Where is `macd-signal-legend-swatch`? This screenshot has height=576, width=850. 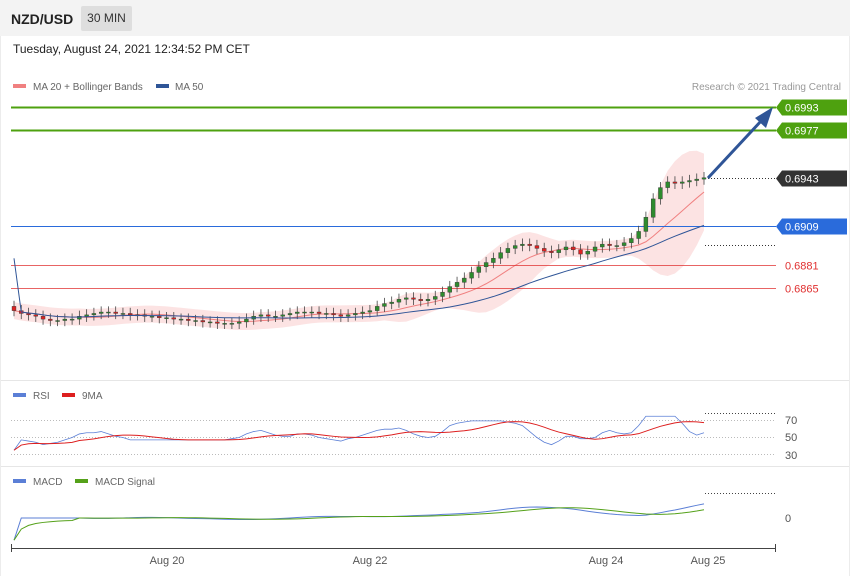 macd-signal-legend-swatch is located at coordinates (81, 481).